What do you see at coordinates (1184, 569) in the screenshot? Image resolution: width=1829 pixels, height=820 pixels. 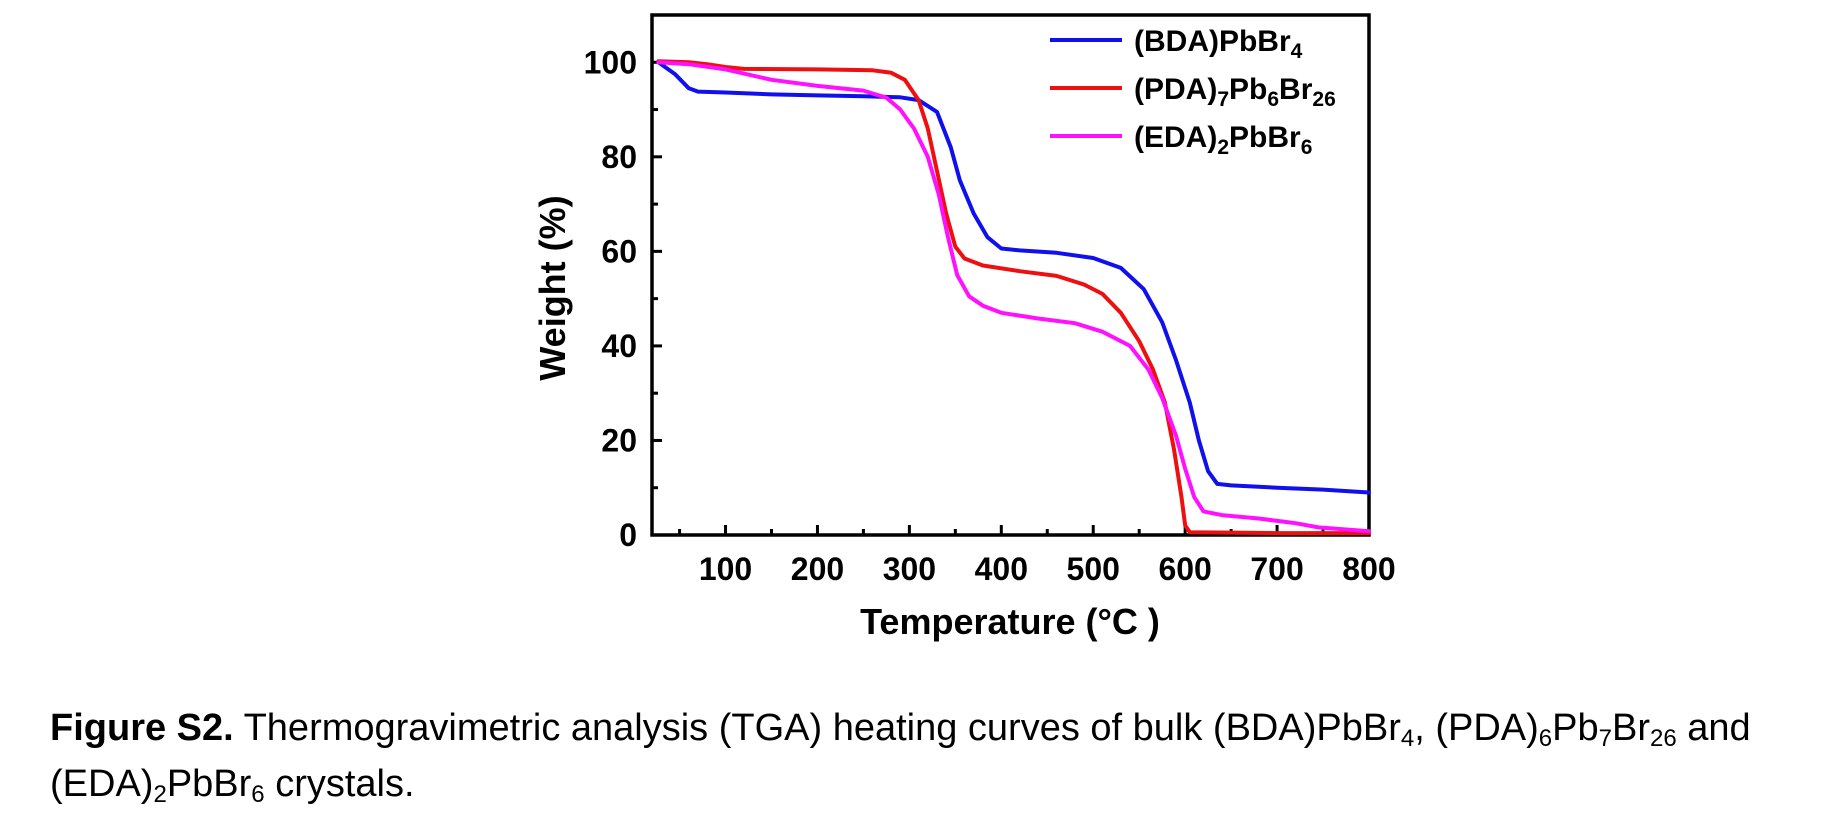 I see `x-tick-label: 600` at bounding box center [1184, 569].